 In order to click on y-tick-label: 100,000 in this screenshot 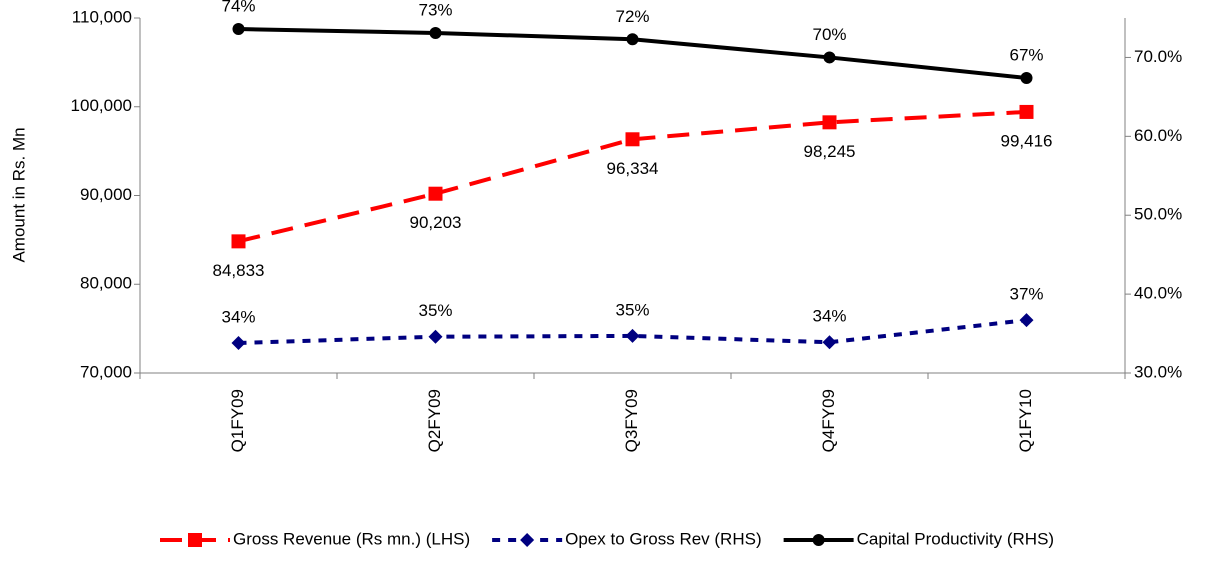, I will do `click(101, 105)`.